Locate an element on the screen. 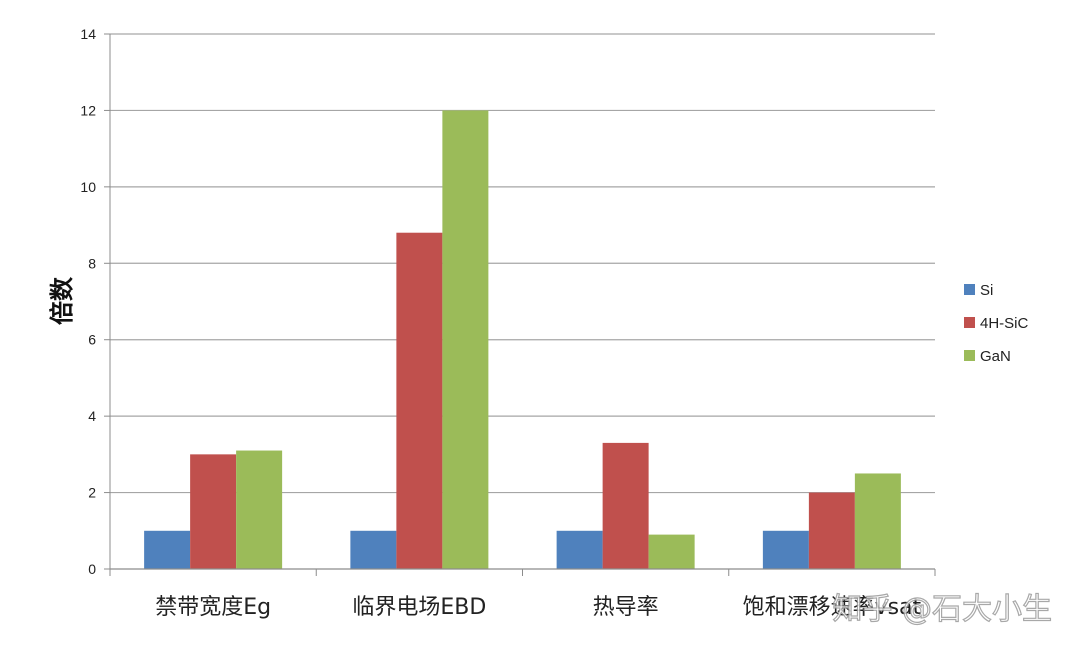 The width and height of the screenshot is (1080, 653). x-category-label: 临界电场EBD is located at coordinates (419, 607).